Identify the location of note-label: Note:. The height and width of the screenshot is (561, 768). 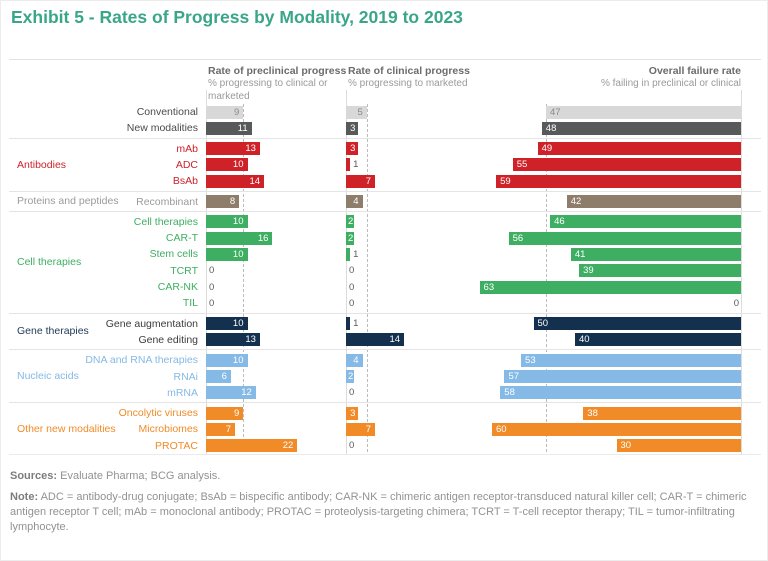
(24, 497).